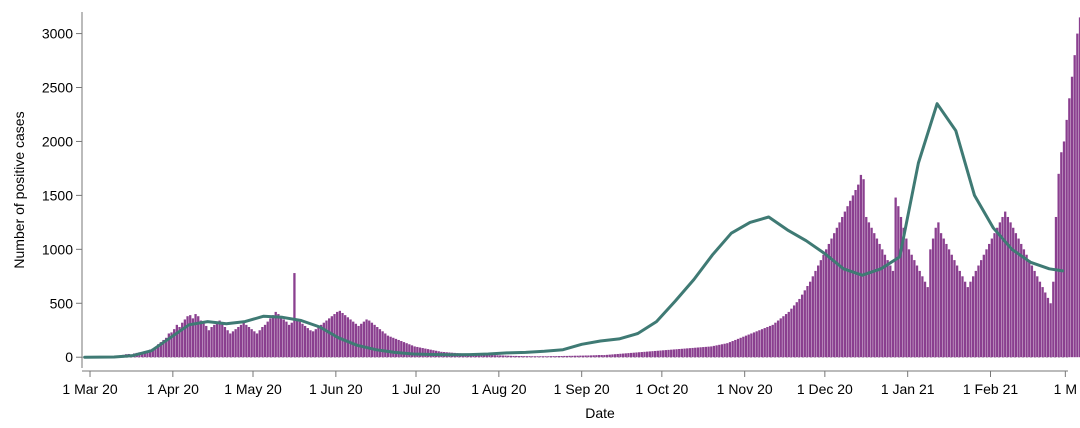 This screenshot has width=1080, height=428. I want to click on y-axis-title: Number of positive cases, so click(19, 189).